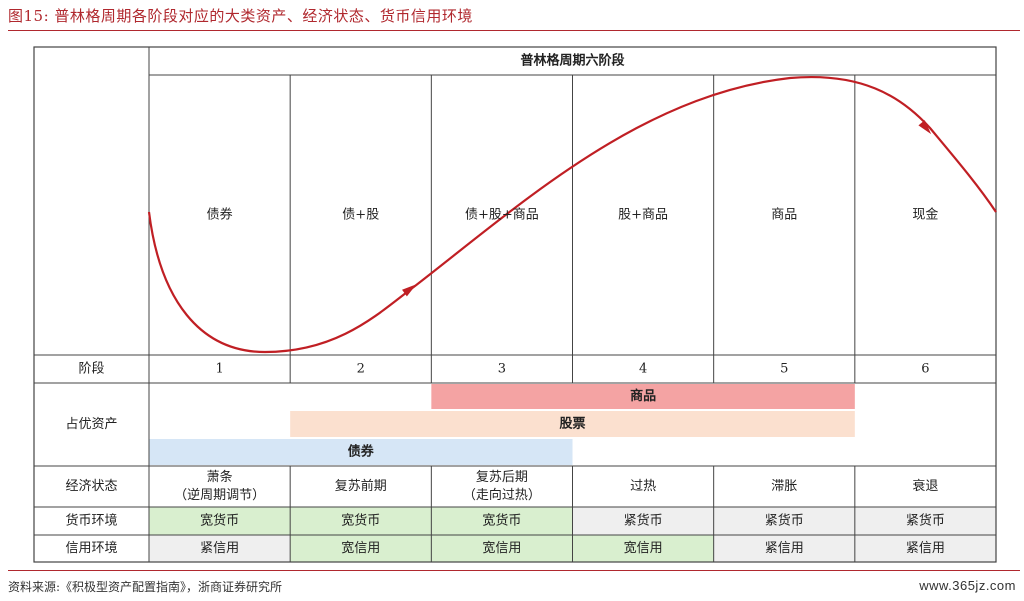  Describe the element at coordinates (220, 477) in the screenshot. I see `economy-state: 萧条` at that location.